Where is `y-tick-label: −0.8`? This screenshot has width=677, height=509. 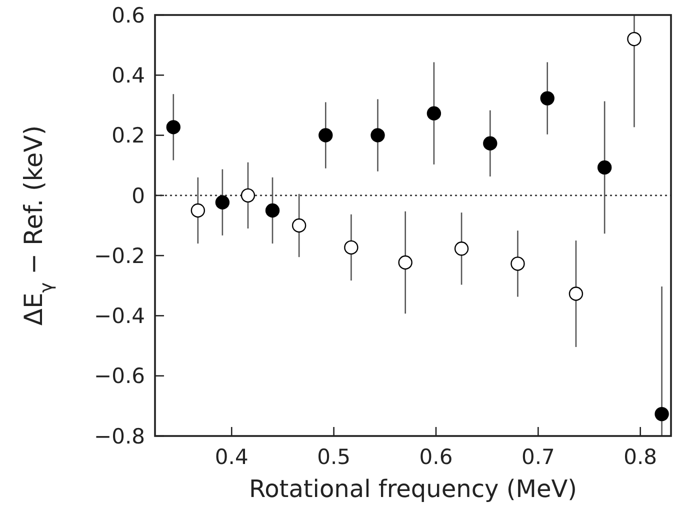 y-tick-label: −0.8 is located at coordinates (119, 436).